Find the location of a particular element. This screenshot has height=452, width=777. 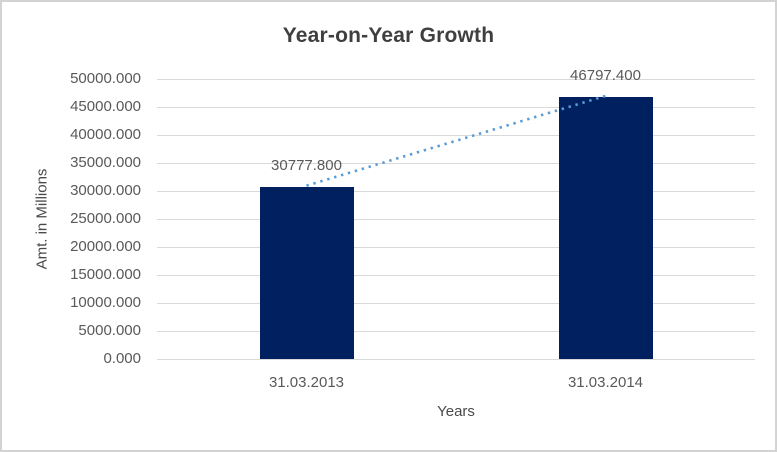

trendline is located at coordinates (456, 140).